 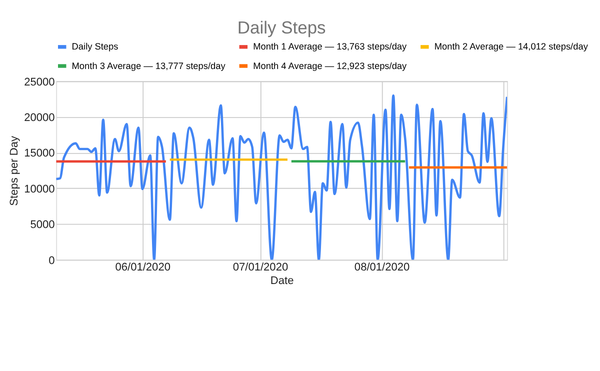 I want to click on y-tick-label: 15000, so click(x=39, y=154).